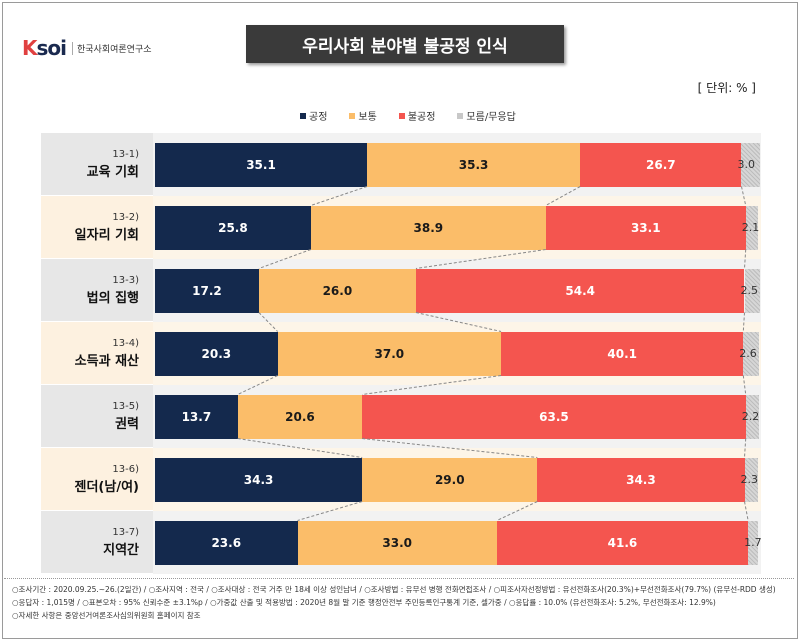  I want to click on row-category-name: 법의 집행, so click(112, 298).